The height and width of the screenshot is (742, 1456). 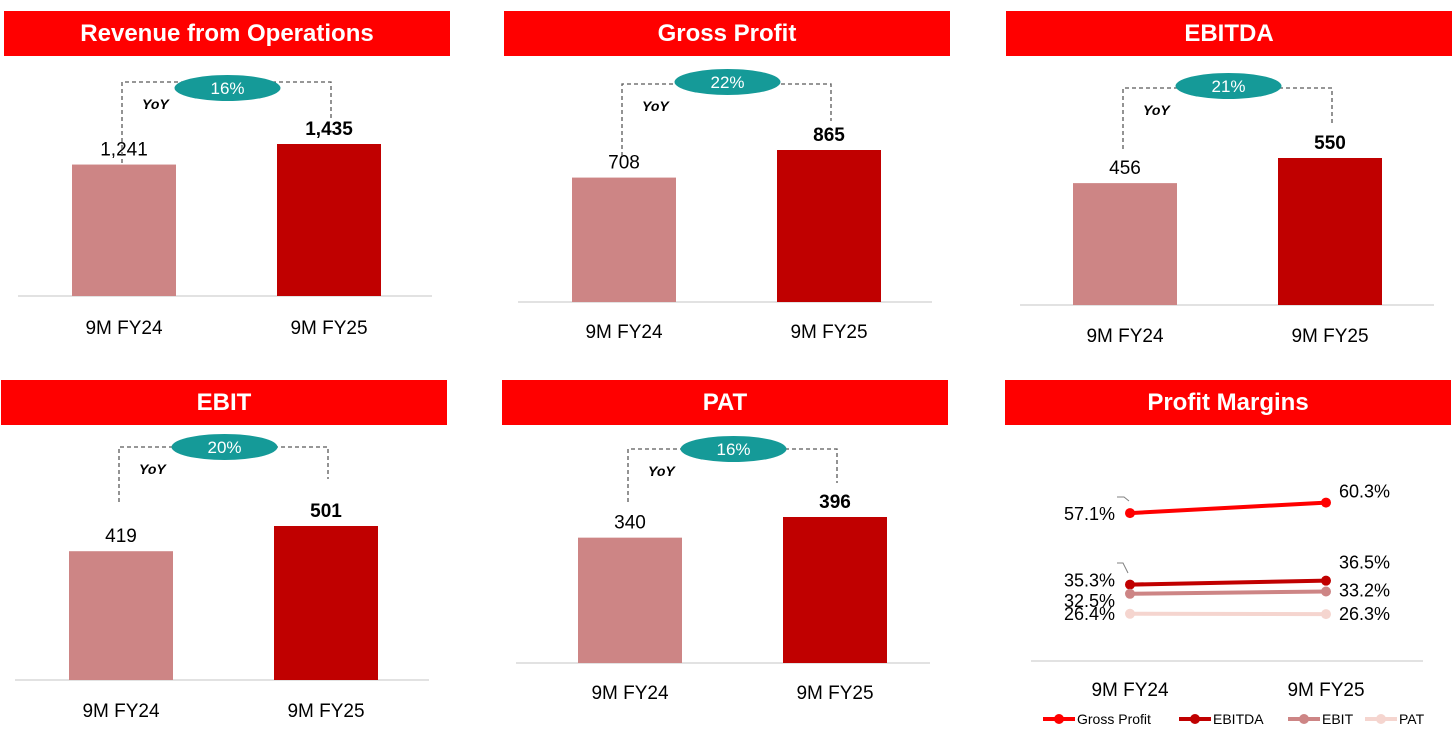 What do you see at coordinates (329, 129) in the screenshot?
I see `data-label: 1,435` at bounding box center [329, 129].